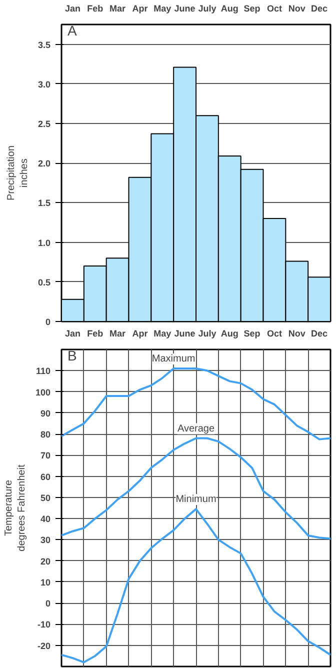  Describe the element at coordinates (45, 477) in the screenshot. I see `y-tick-label: 60` at that location.